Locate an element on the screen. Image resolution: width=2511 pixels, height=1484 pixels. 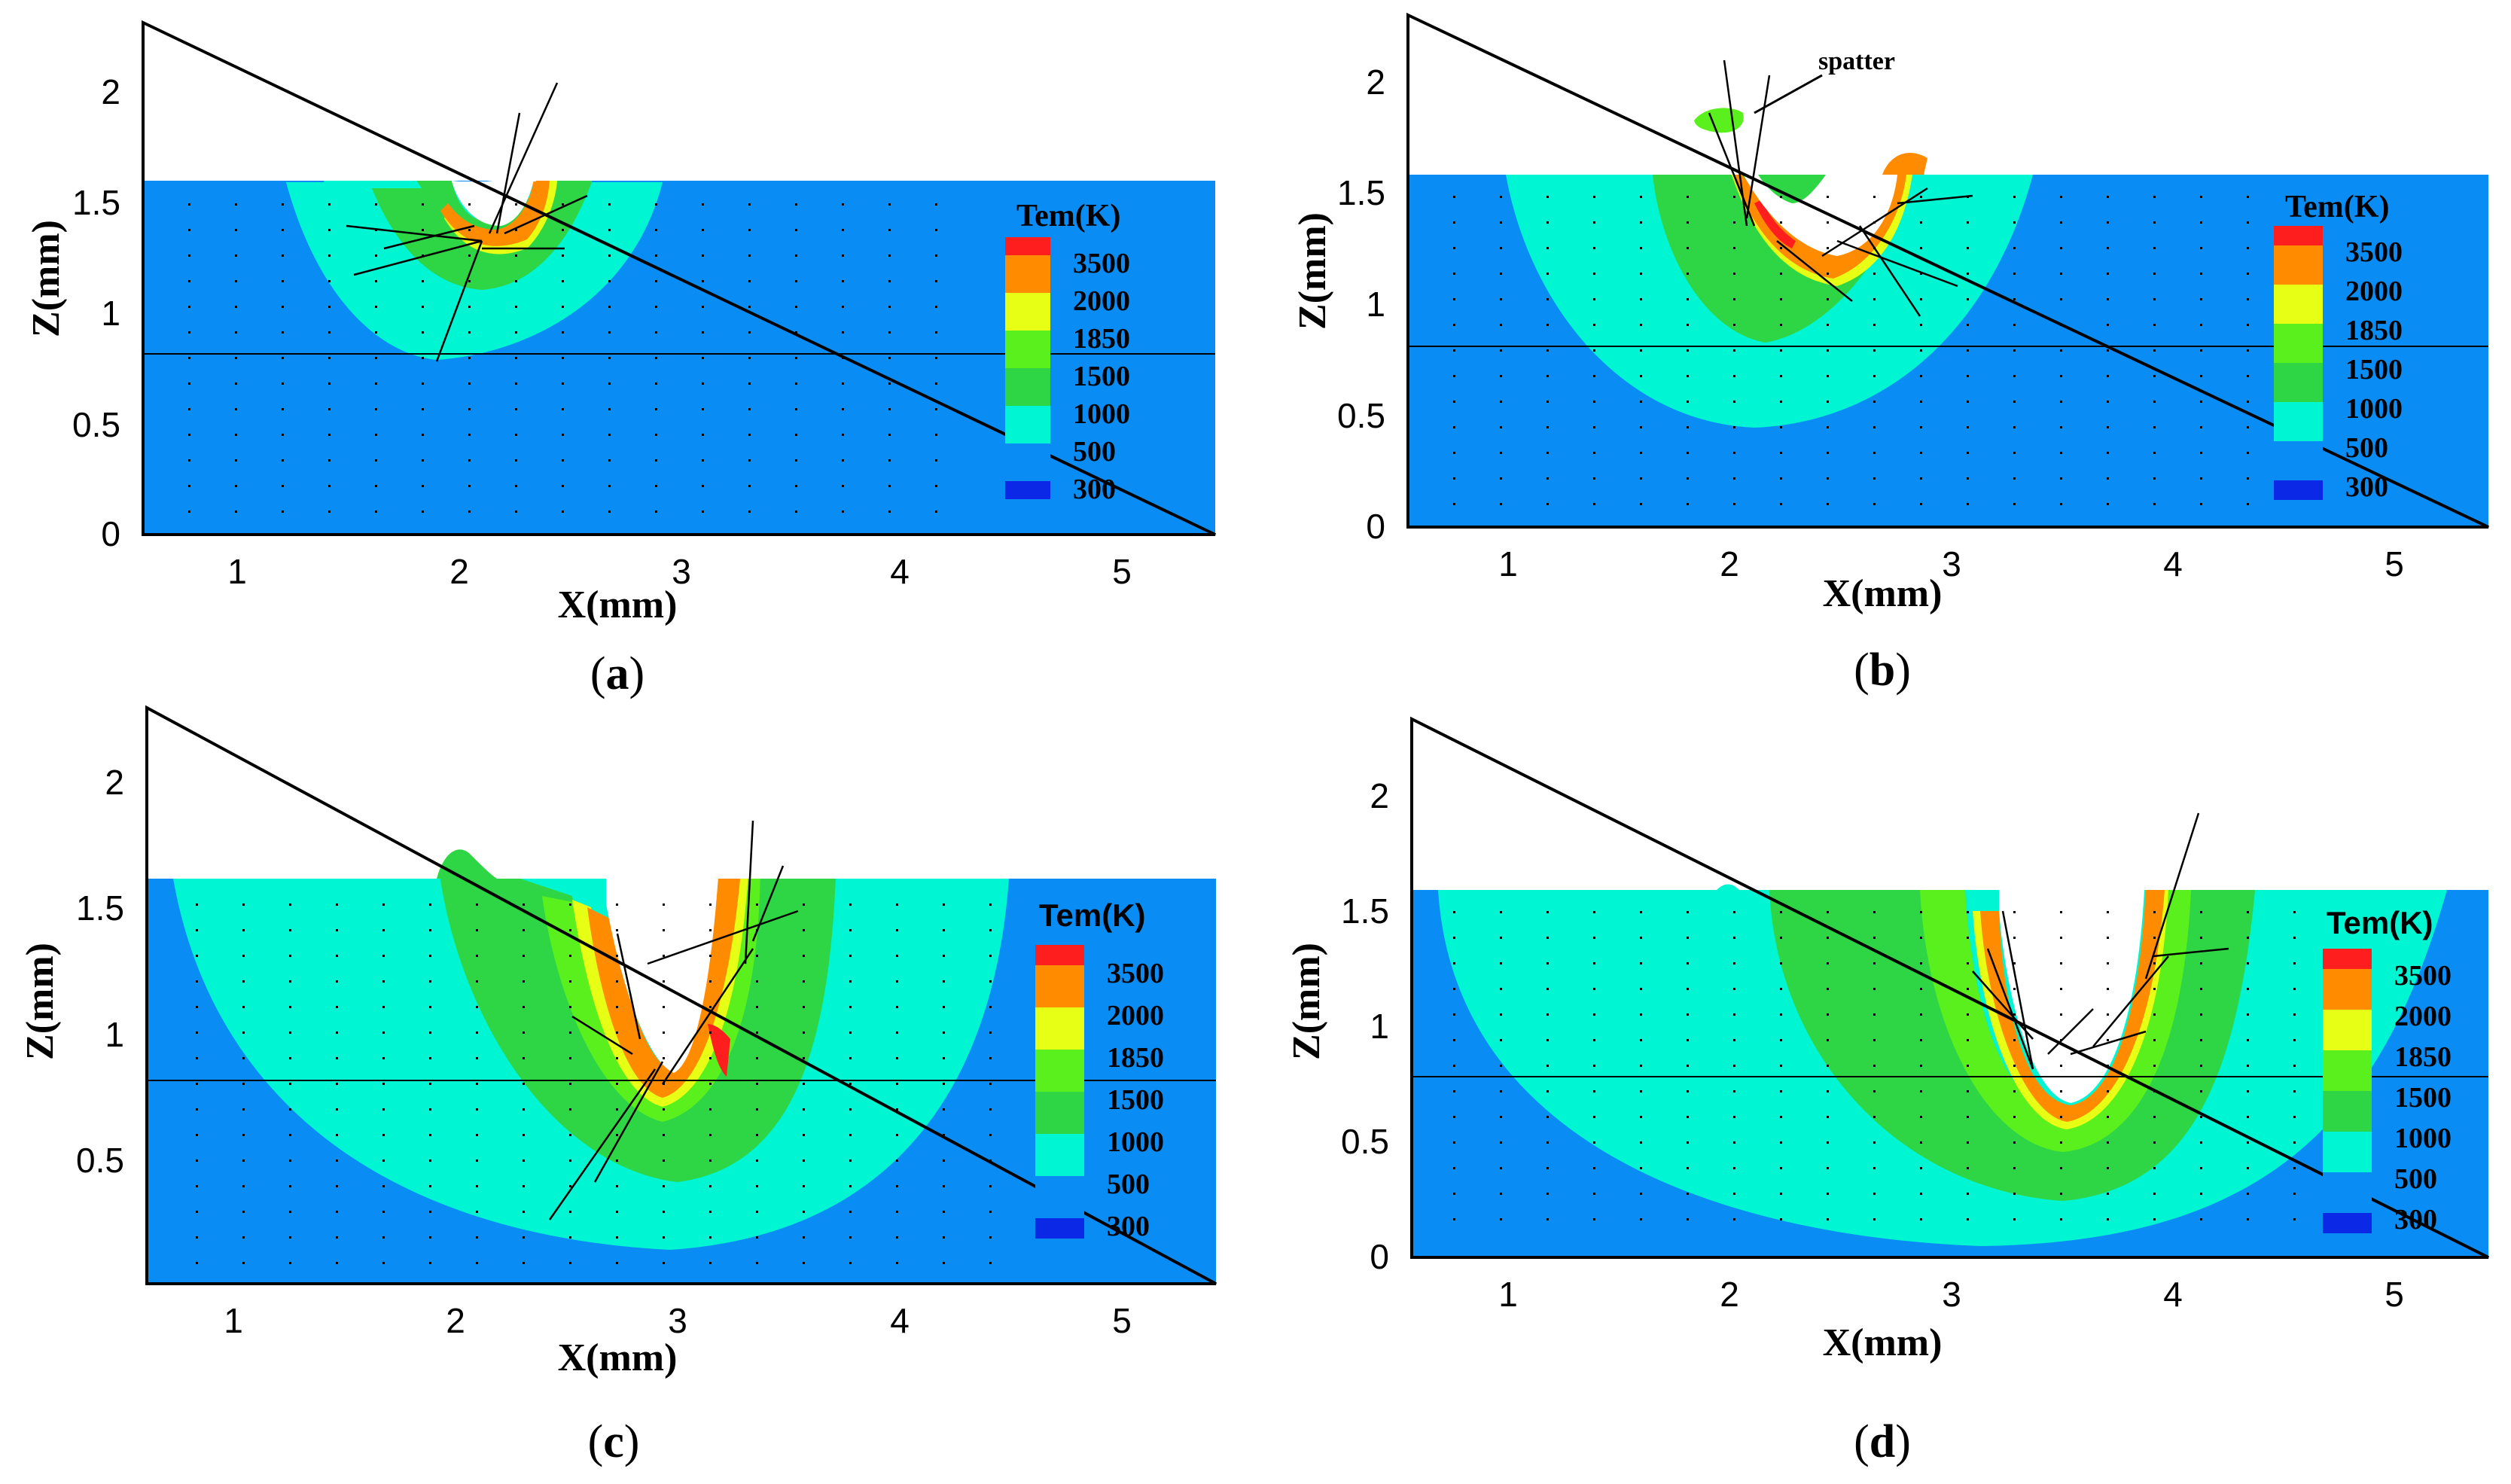
panel-b-spatter-pointer is located at coordinates (1788, 94).